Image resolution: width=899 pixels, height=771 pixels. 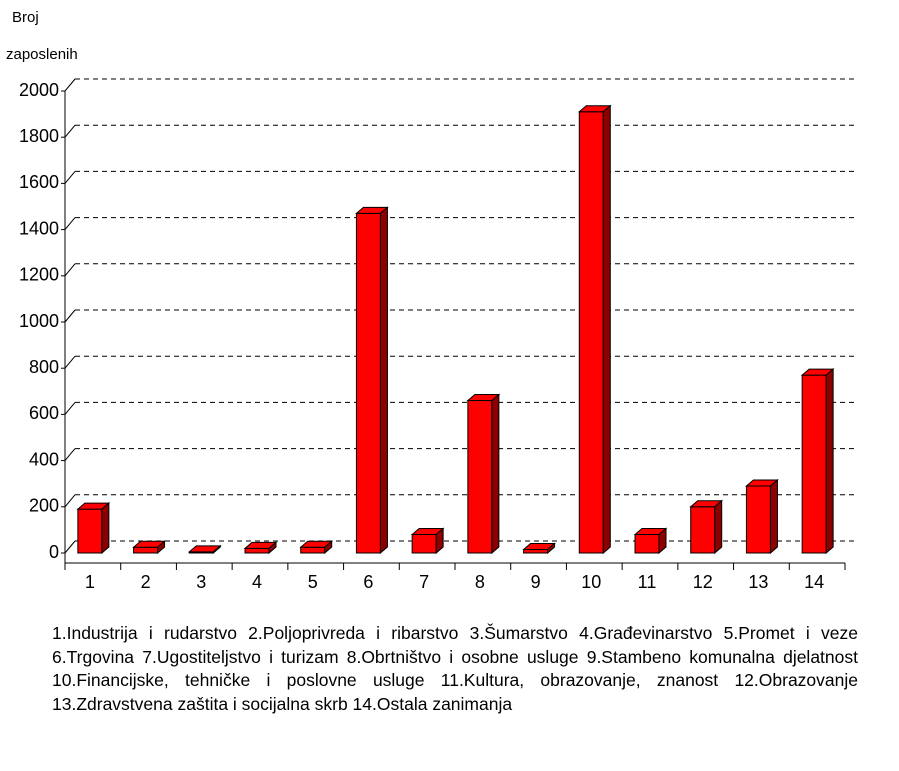 I want to click on x-tick-label: 8, so click(x=480, y=582).